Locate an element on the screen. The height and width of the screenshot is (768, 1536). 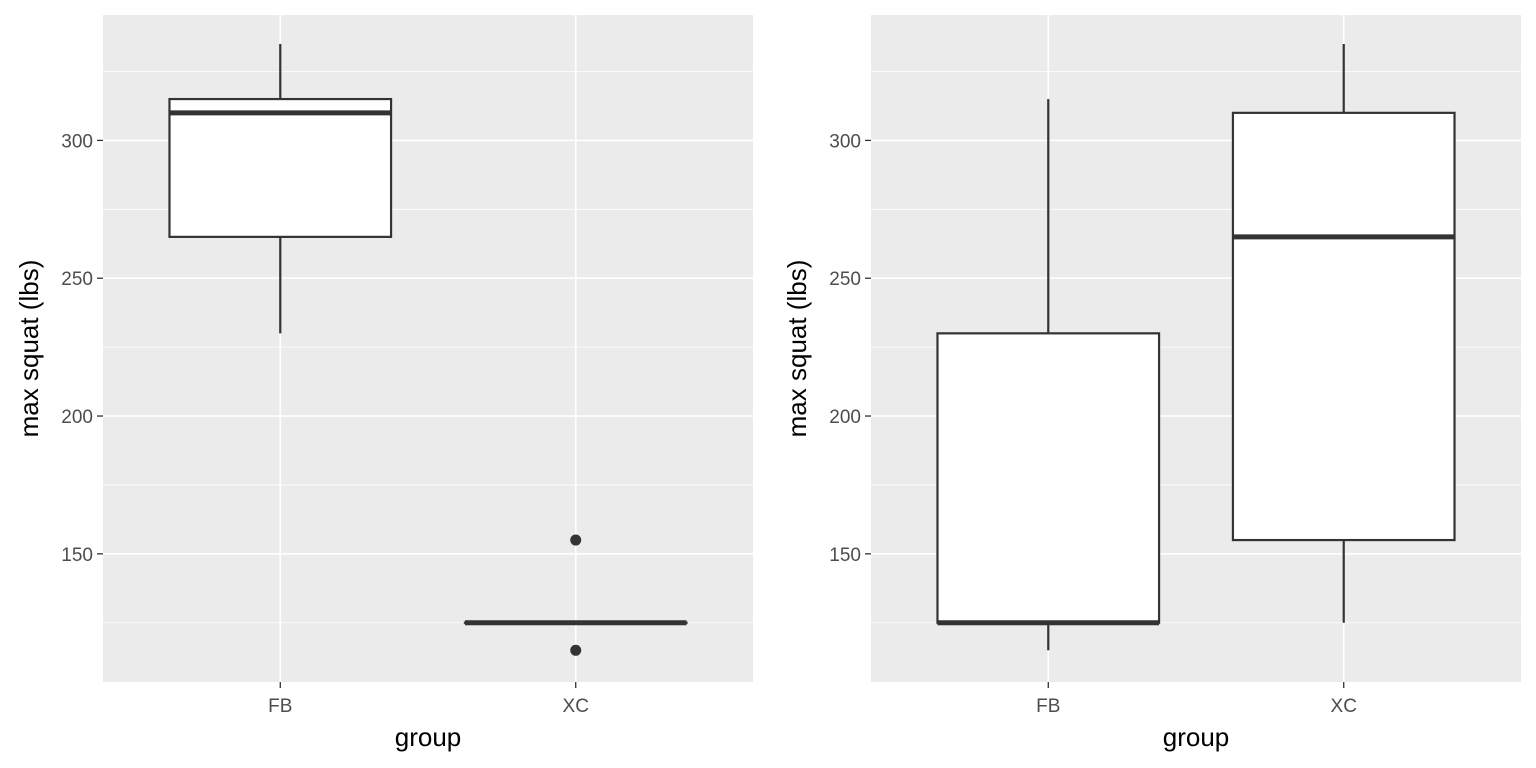
left-x-tick-label-xc: XC is located at coordinates (576, 706).